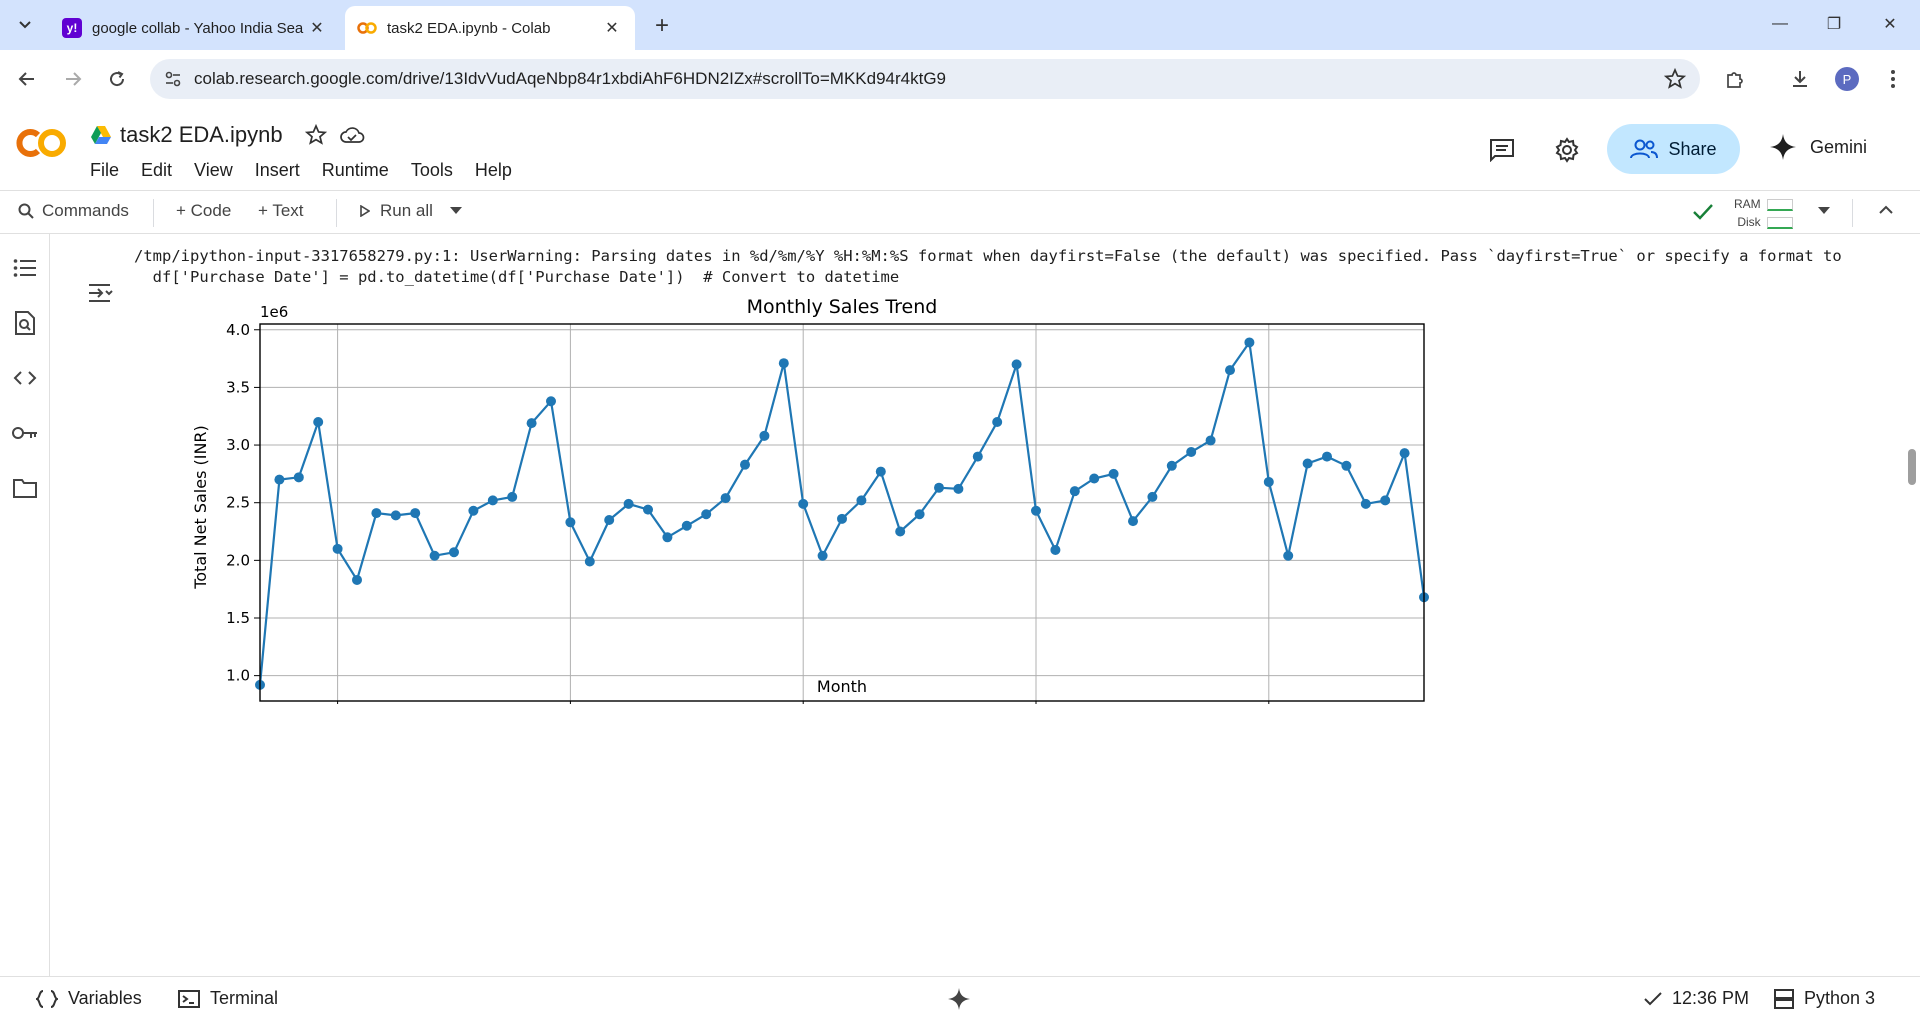 This screenshot has width=1920, height=1020. I want to click on code-snippets-button, so click(25, 378).